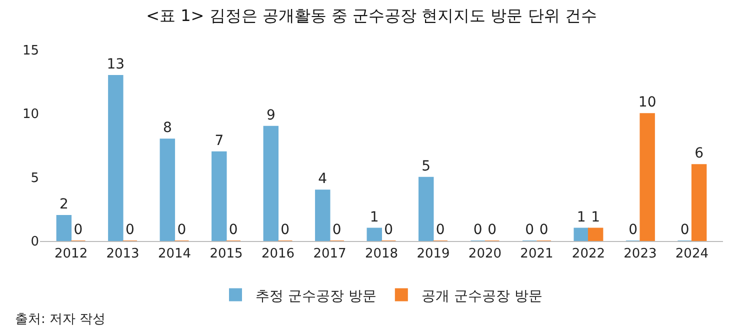 The width and height of the screenshot is (743, 331). I want to click on legend-label: 추정 군수공장 방문, so click(316, 296).